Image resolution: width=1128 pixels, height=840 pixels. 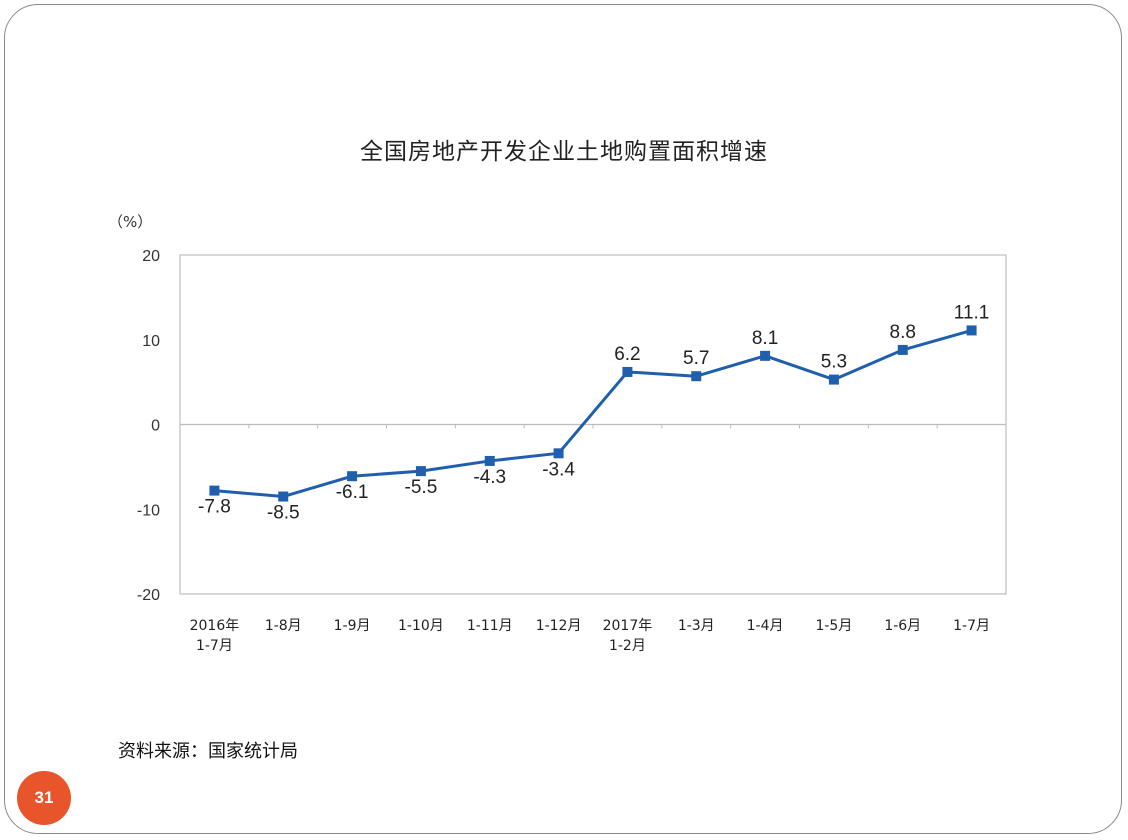 What do you see at coordinates (214, 507) in the screenshot?
I see `data-label: -7.8` at bounding box center [214, 507].